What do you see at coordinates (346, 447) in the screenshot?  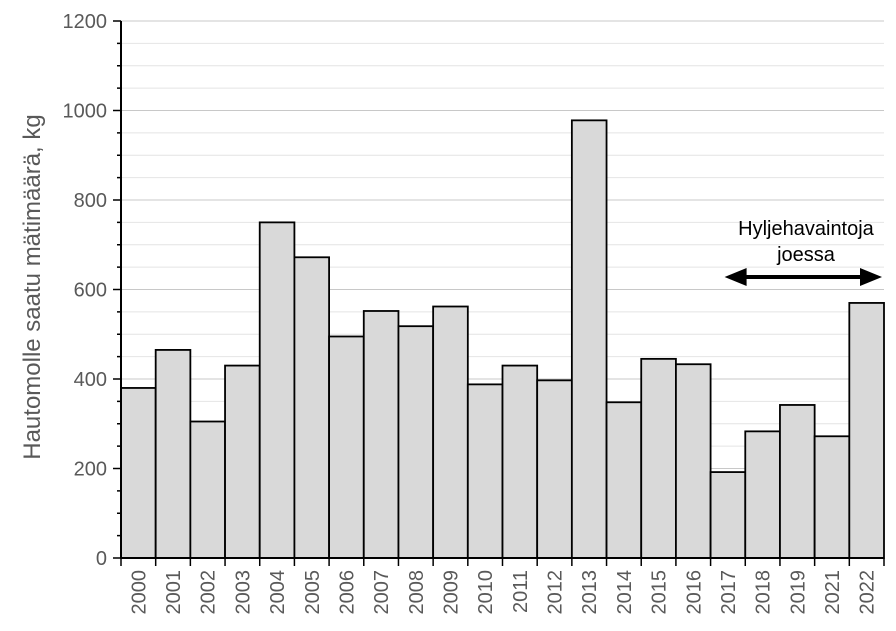 I see `bar-2006` at bounding box center [346, 447].